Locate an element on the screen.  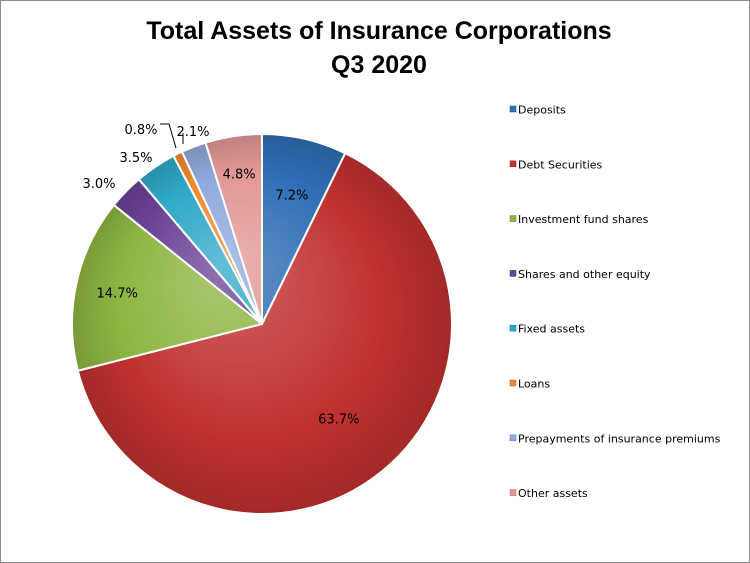
data-label-fixed-assets: 3.5% is located at coordinates (135, 158).